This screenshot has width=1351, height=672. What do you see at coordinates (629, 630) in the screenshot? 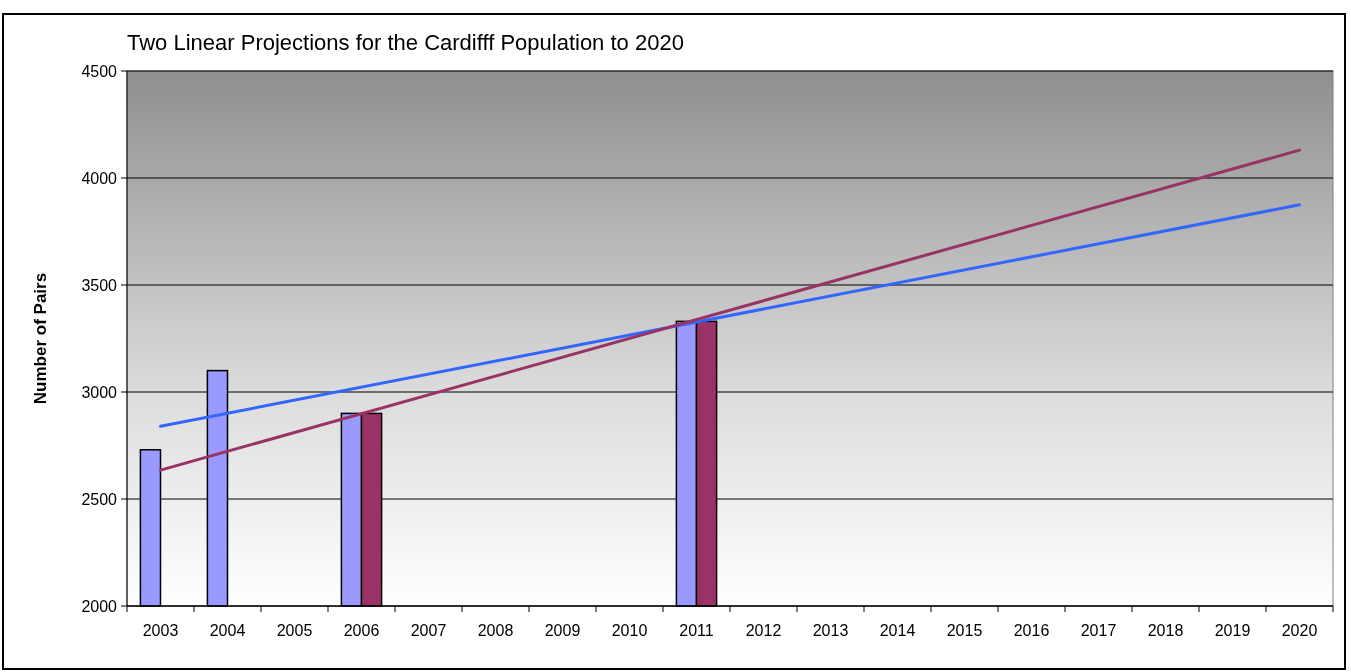
I see `x-tick-label: 2010` at bounding box center [629, 630].